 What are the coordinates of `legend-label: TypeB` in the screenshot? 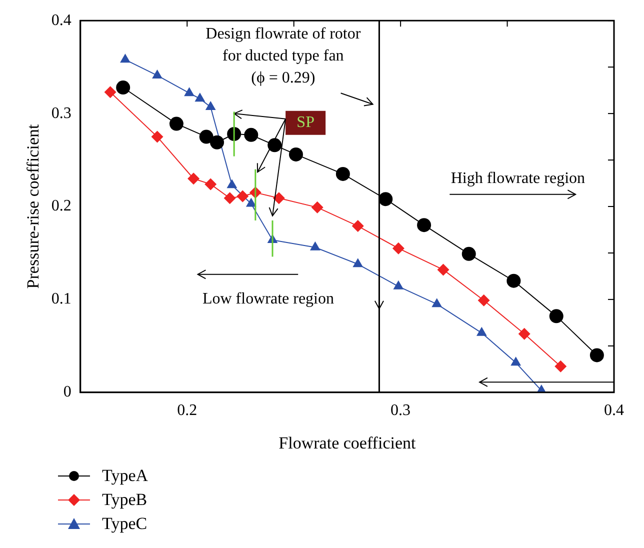 It's located at (125, 500).